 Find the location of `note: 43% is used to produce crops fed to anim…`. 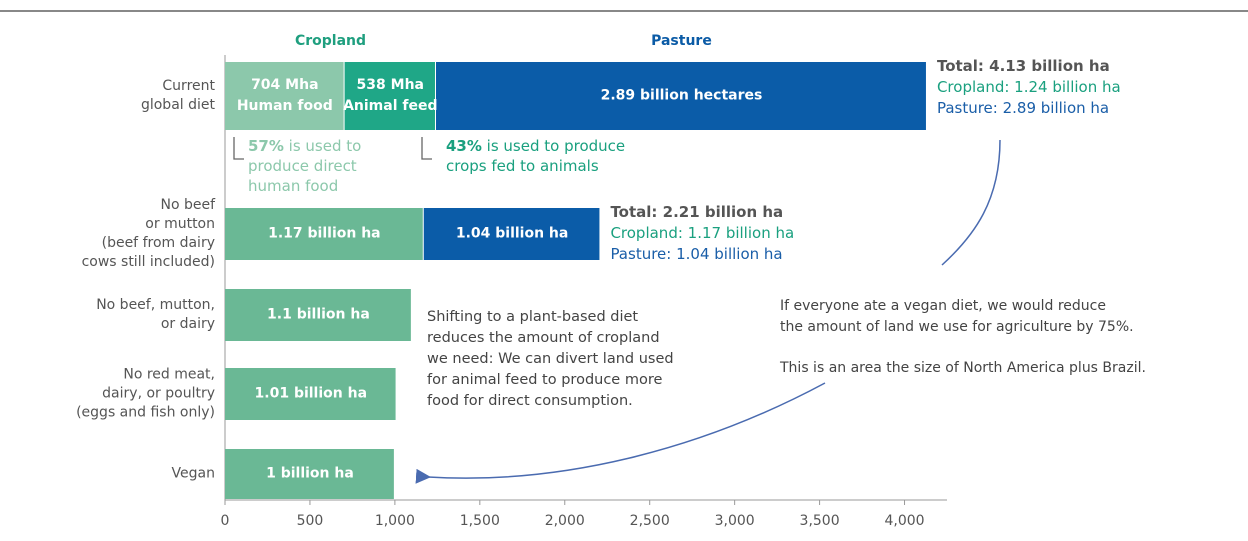

note: 43% is used to produce crops fed to anim… is located at coordinates (535, 156).